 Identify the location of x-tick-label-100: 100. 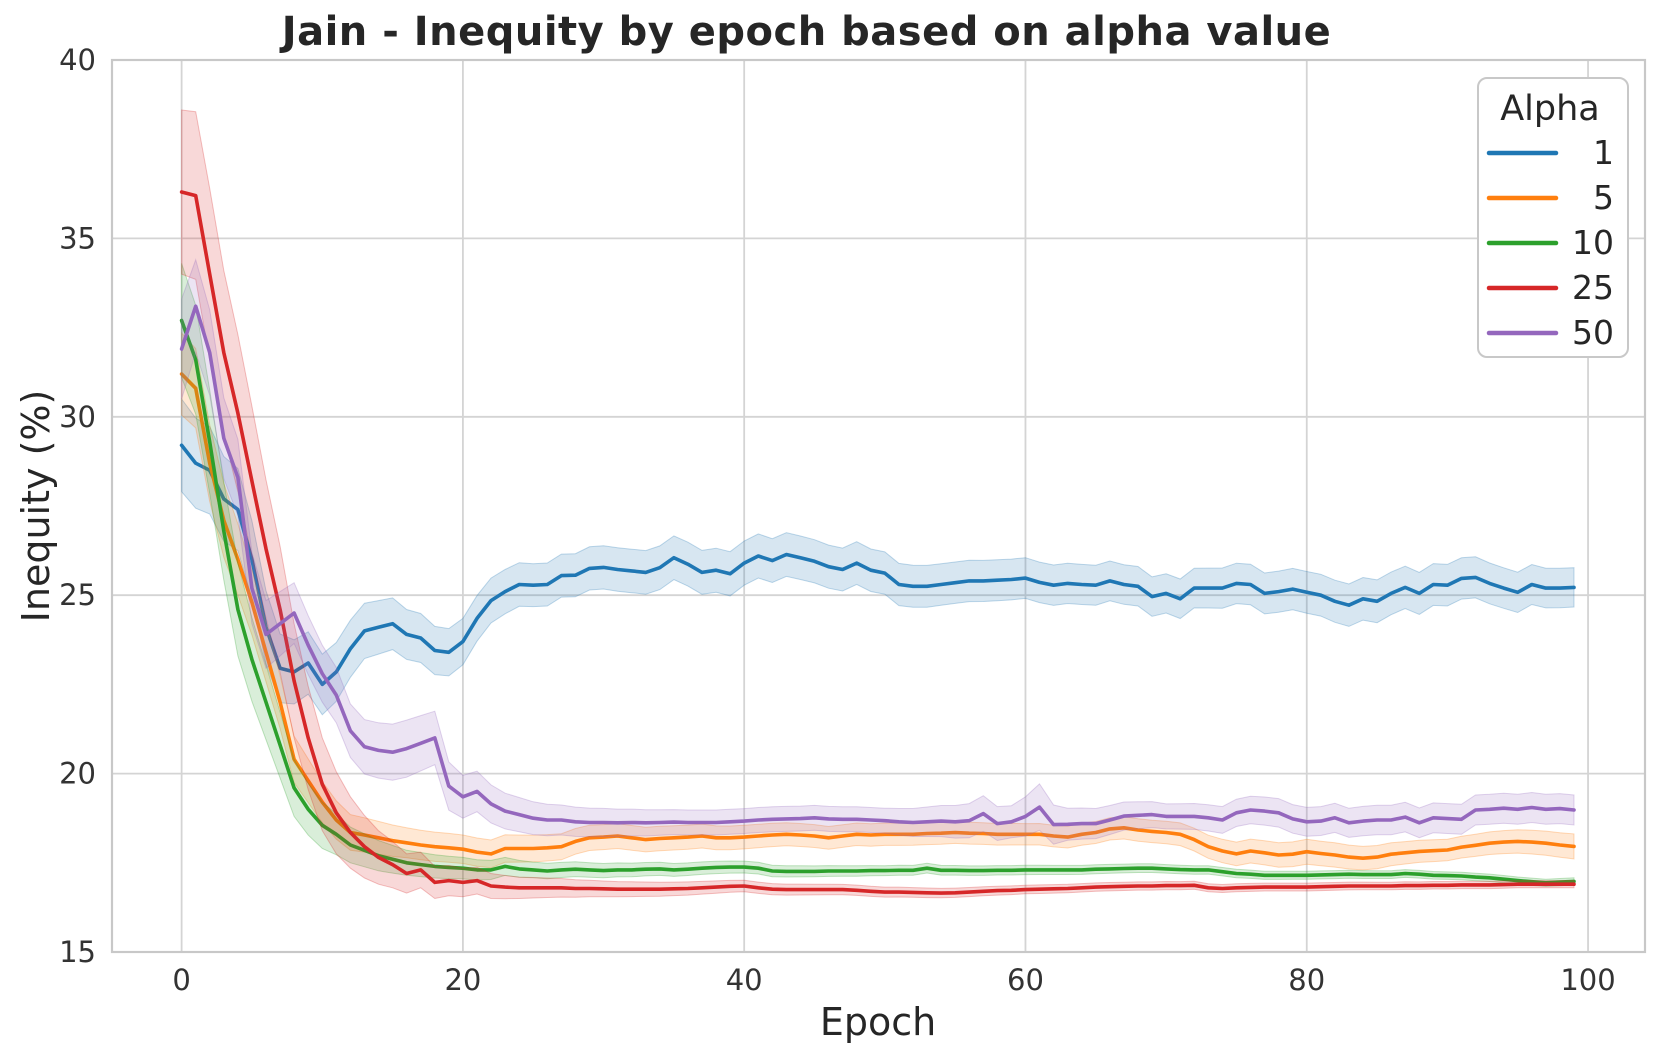
(1587, 980).